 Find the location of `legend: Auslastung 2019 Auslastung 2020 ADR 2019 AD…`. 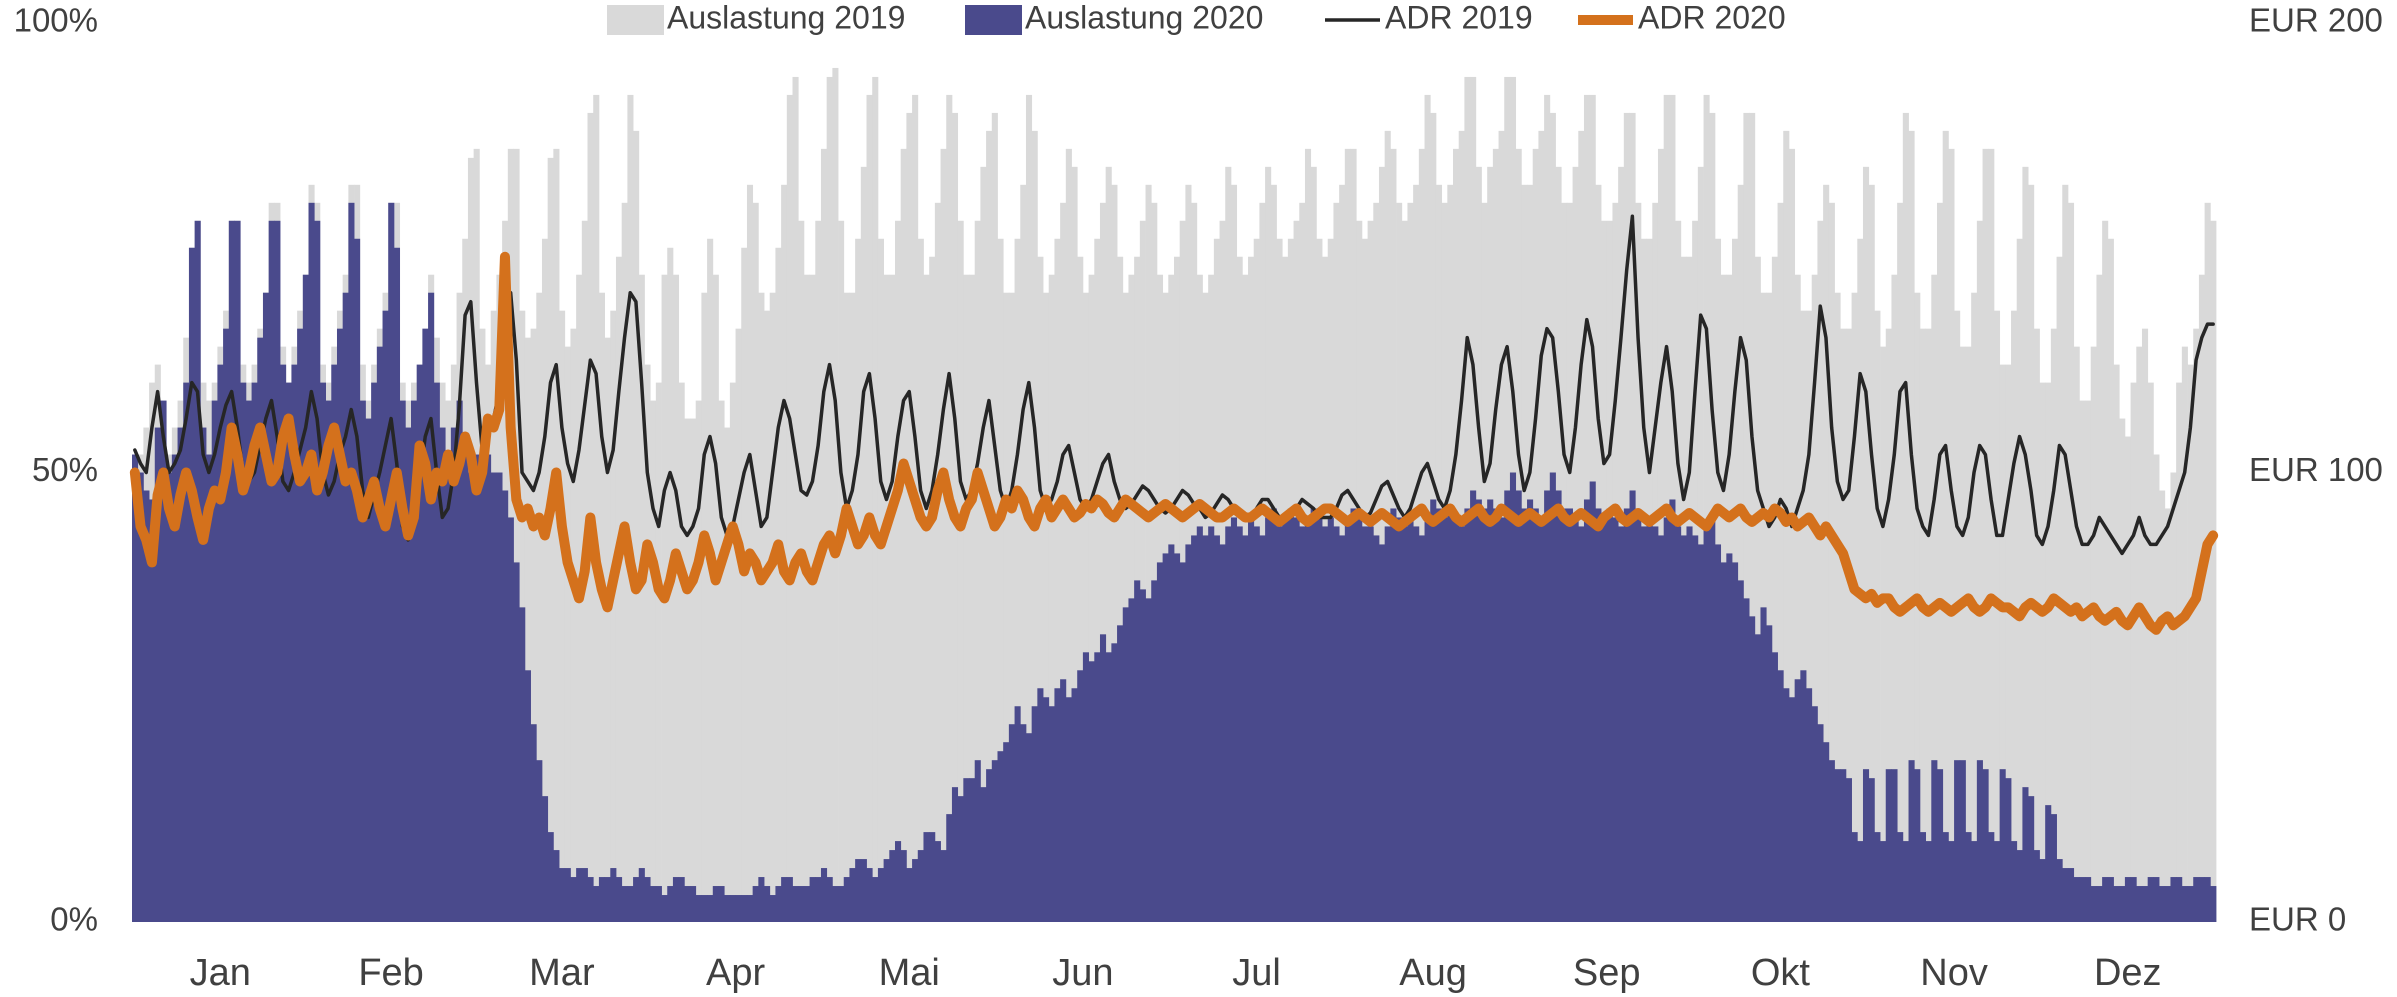

legend: Auslastung 2019 Auslastung 2020 ADR 2019 AD… is located at coordinates (1196, 17).